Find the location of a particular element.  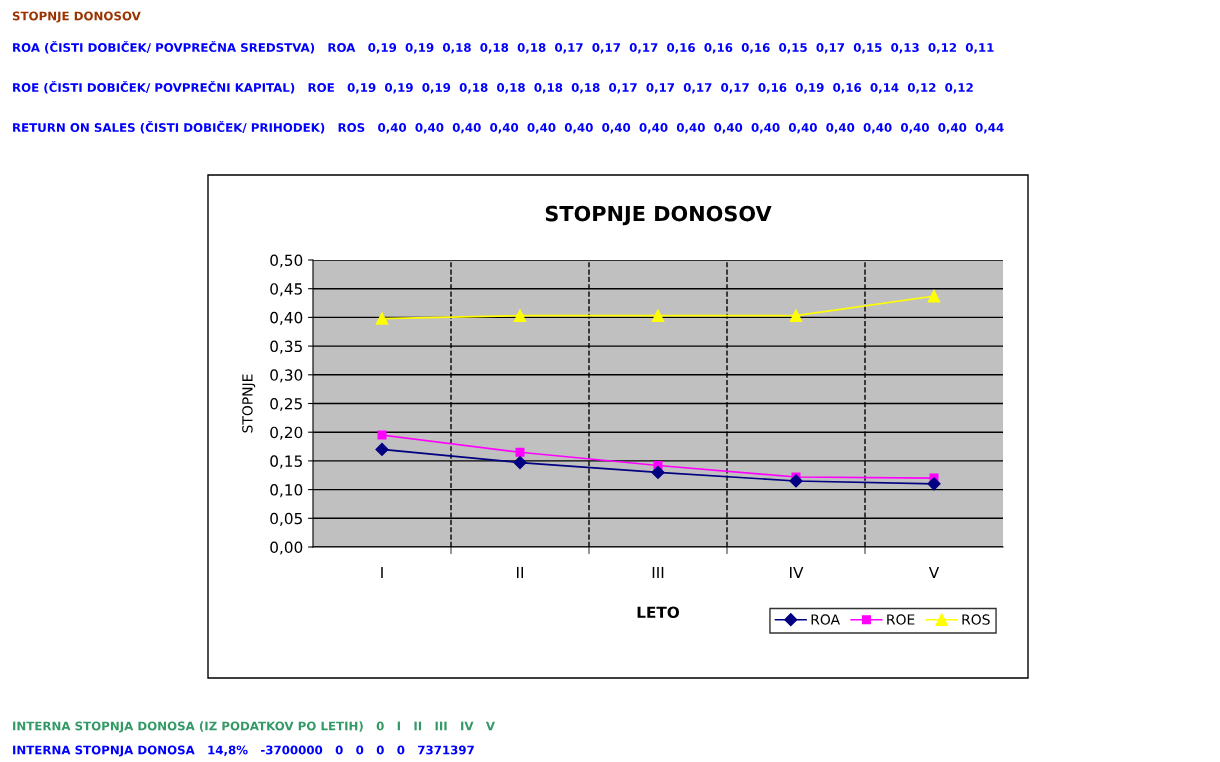

y-tick-label: 0,05 is located at coordinates (286, 519).